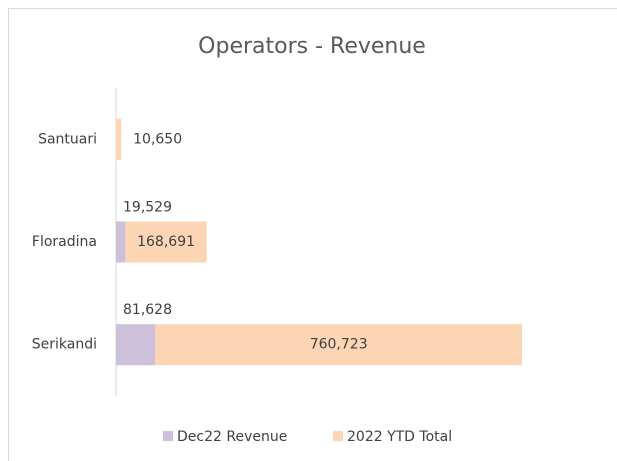 Image resolution: width=617 pixels, height=461 pixels. I want to click on data-label: 81,628, so click(147, 310).